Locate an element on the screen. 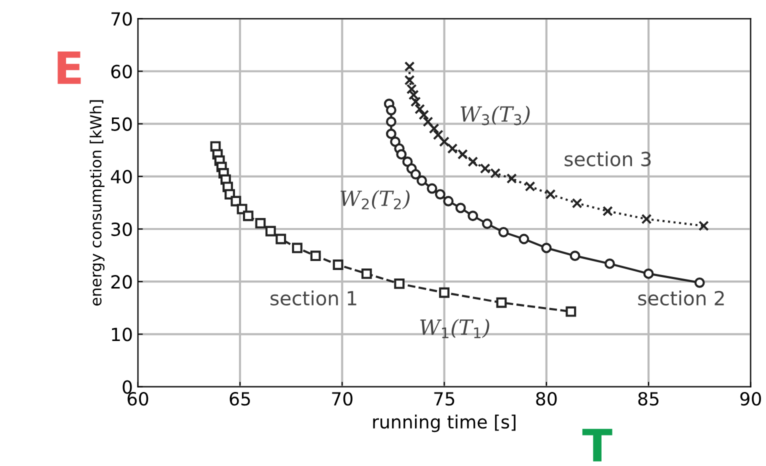  y-tick-label: 70 is located at coordinates (122, 19).